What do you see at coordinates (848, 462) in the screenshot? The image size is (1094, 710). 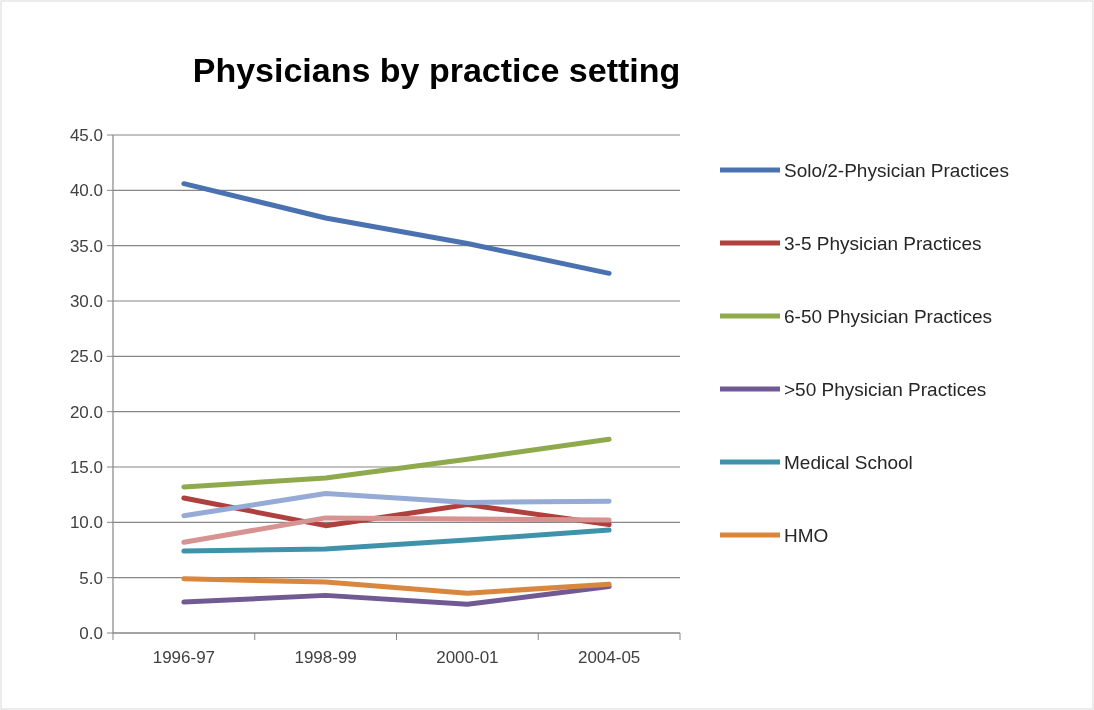 I see `legend-label: Medical School` at bounding box center [848, 462].